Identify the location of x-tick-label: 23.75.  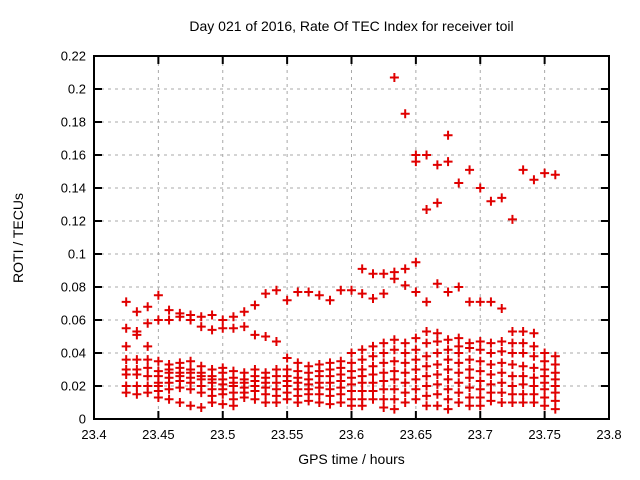
(544, 434).